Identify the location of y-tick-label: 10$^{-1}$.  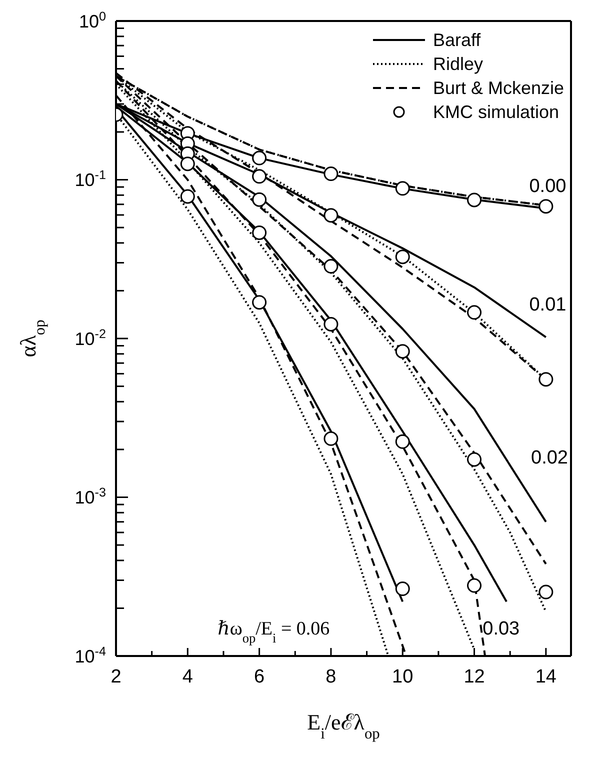
(90, 179).